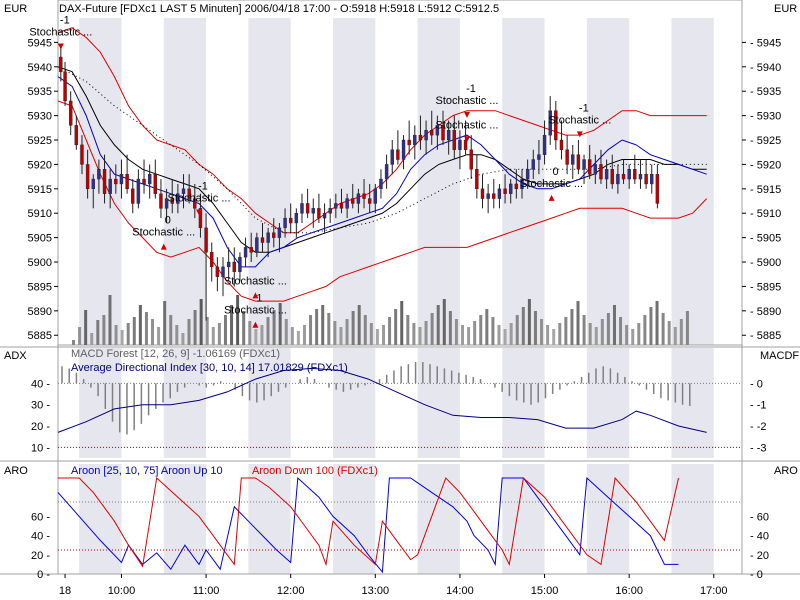  I want to click on aroon-tick-label-right: - 40, so click(759, 537).